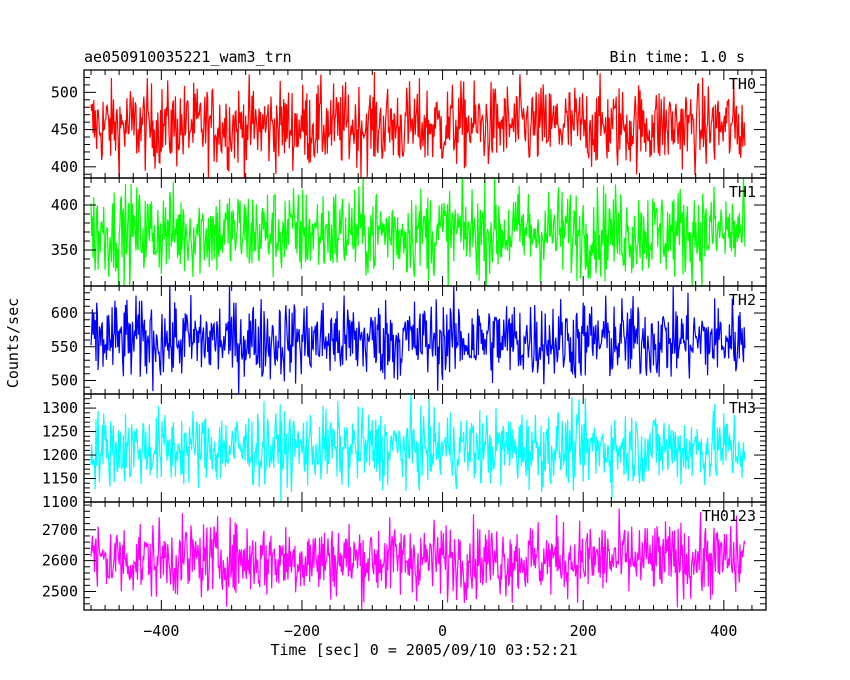 Image resolution: width=850 pixels, height=680 pixels. I want to click on panel-frame, so click(425, 556).